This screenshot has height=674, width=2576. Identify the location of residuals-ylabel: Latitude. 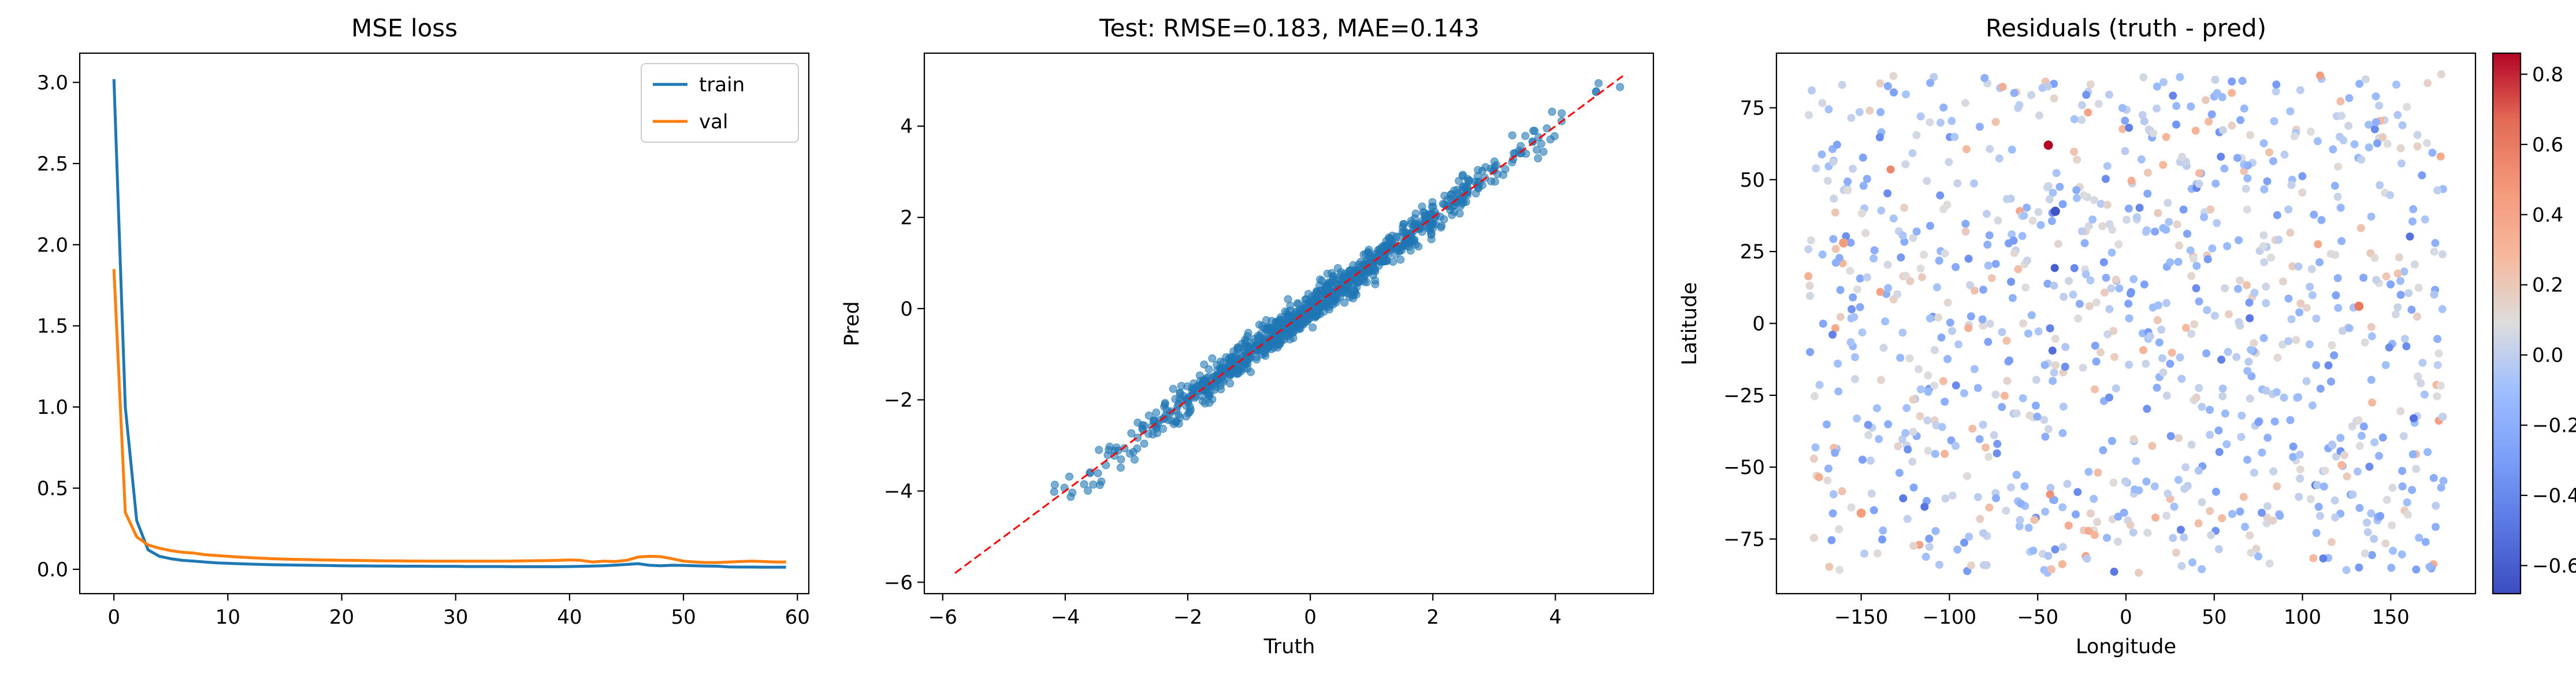
(1689, 323).